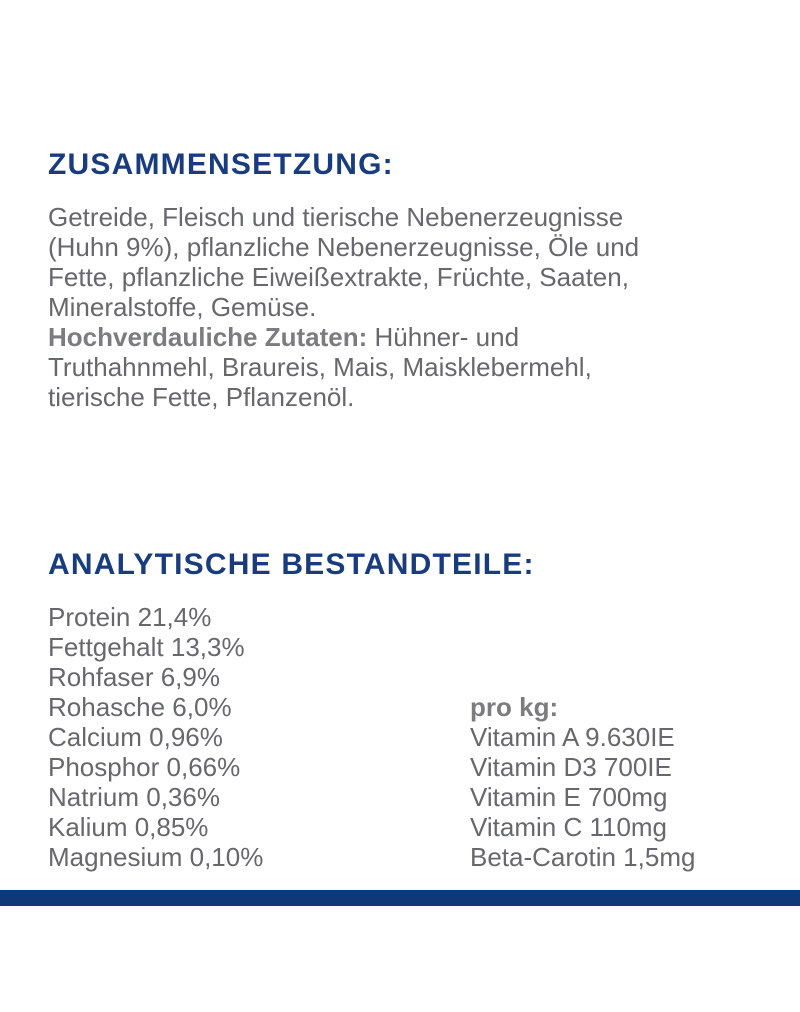  I want to click on highlight-label: Hochverdauliche Zutaten:, so click(208, 337).